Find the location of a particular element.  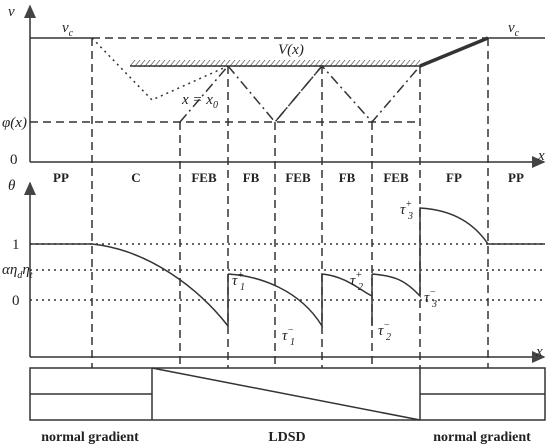

tau-label: τ− 3 is located at coordinates (430, 298).